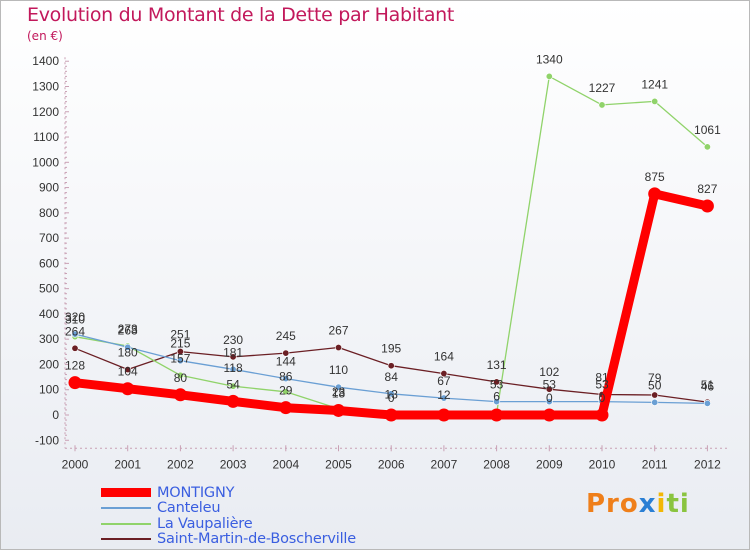 The height and width of the screenshot is (550, 750). I want to click on legend-label: MONTIGNY, so click(196, 492).